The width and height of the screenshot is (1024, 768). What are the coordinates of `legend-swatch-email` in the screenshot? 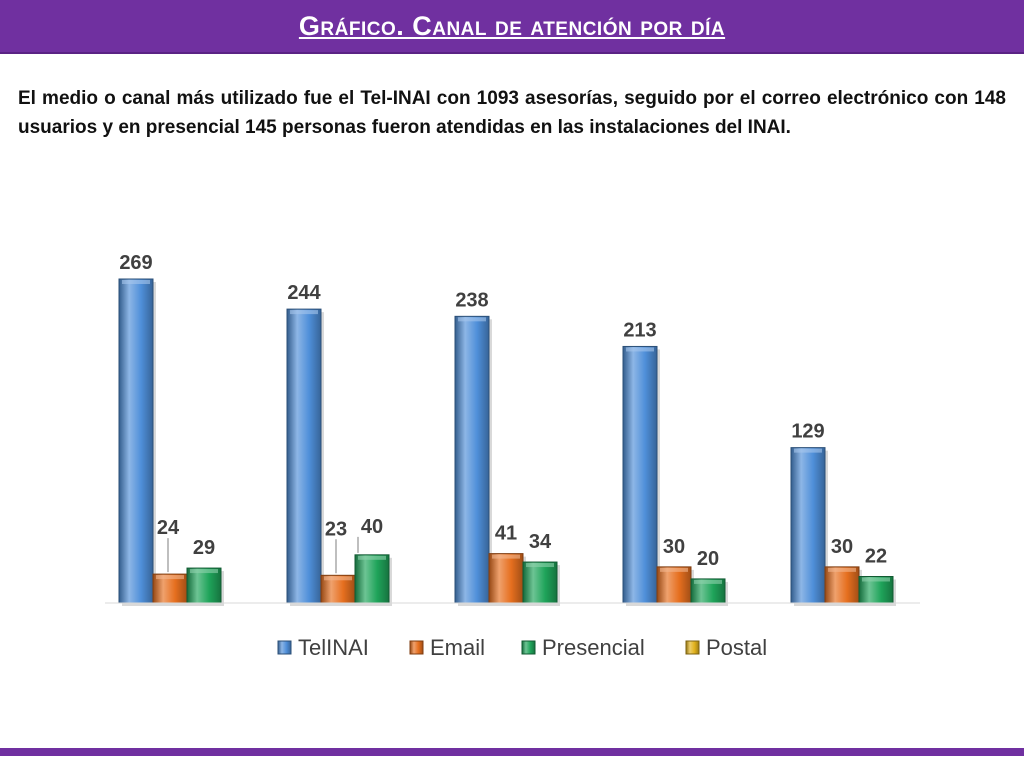 It's located at (416, 647).